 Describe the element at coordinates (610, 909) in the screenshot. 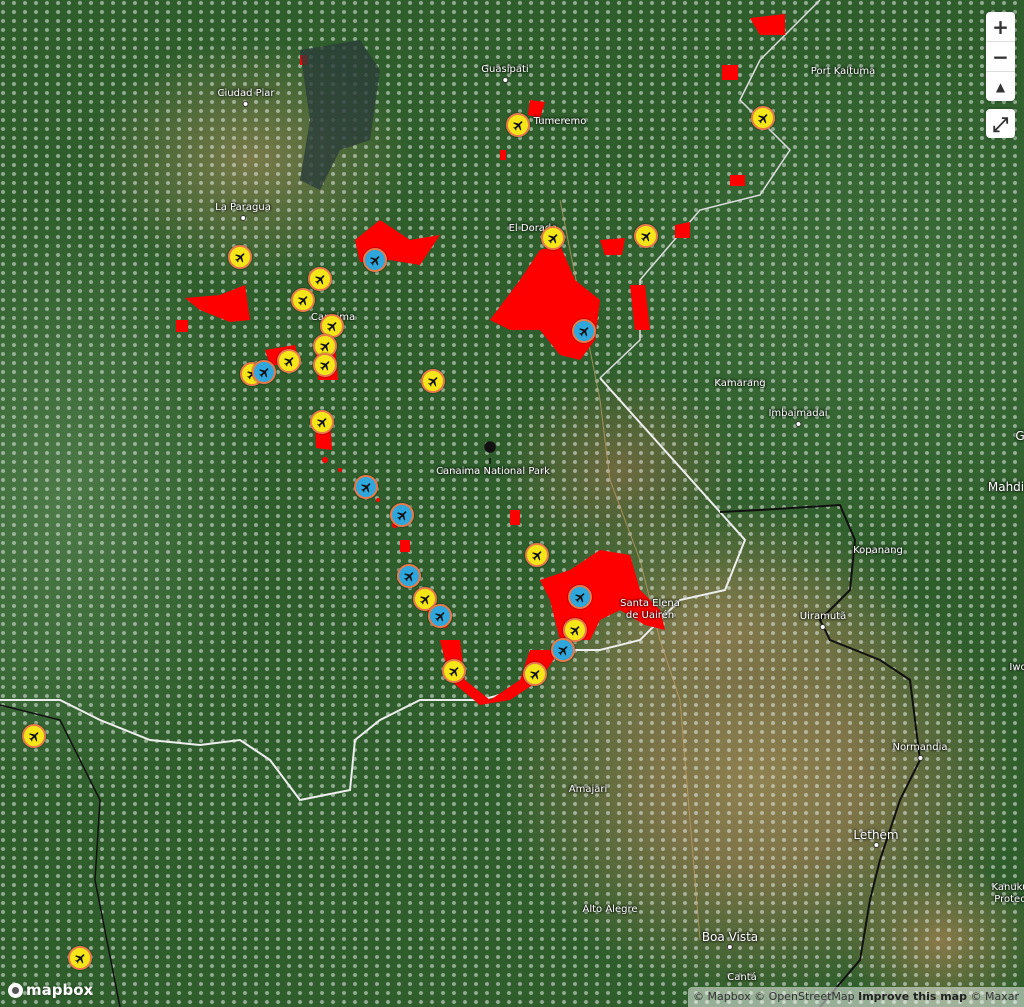

I see `place-label: Alto Alegre` at that location.